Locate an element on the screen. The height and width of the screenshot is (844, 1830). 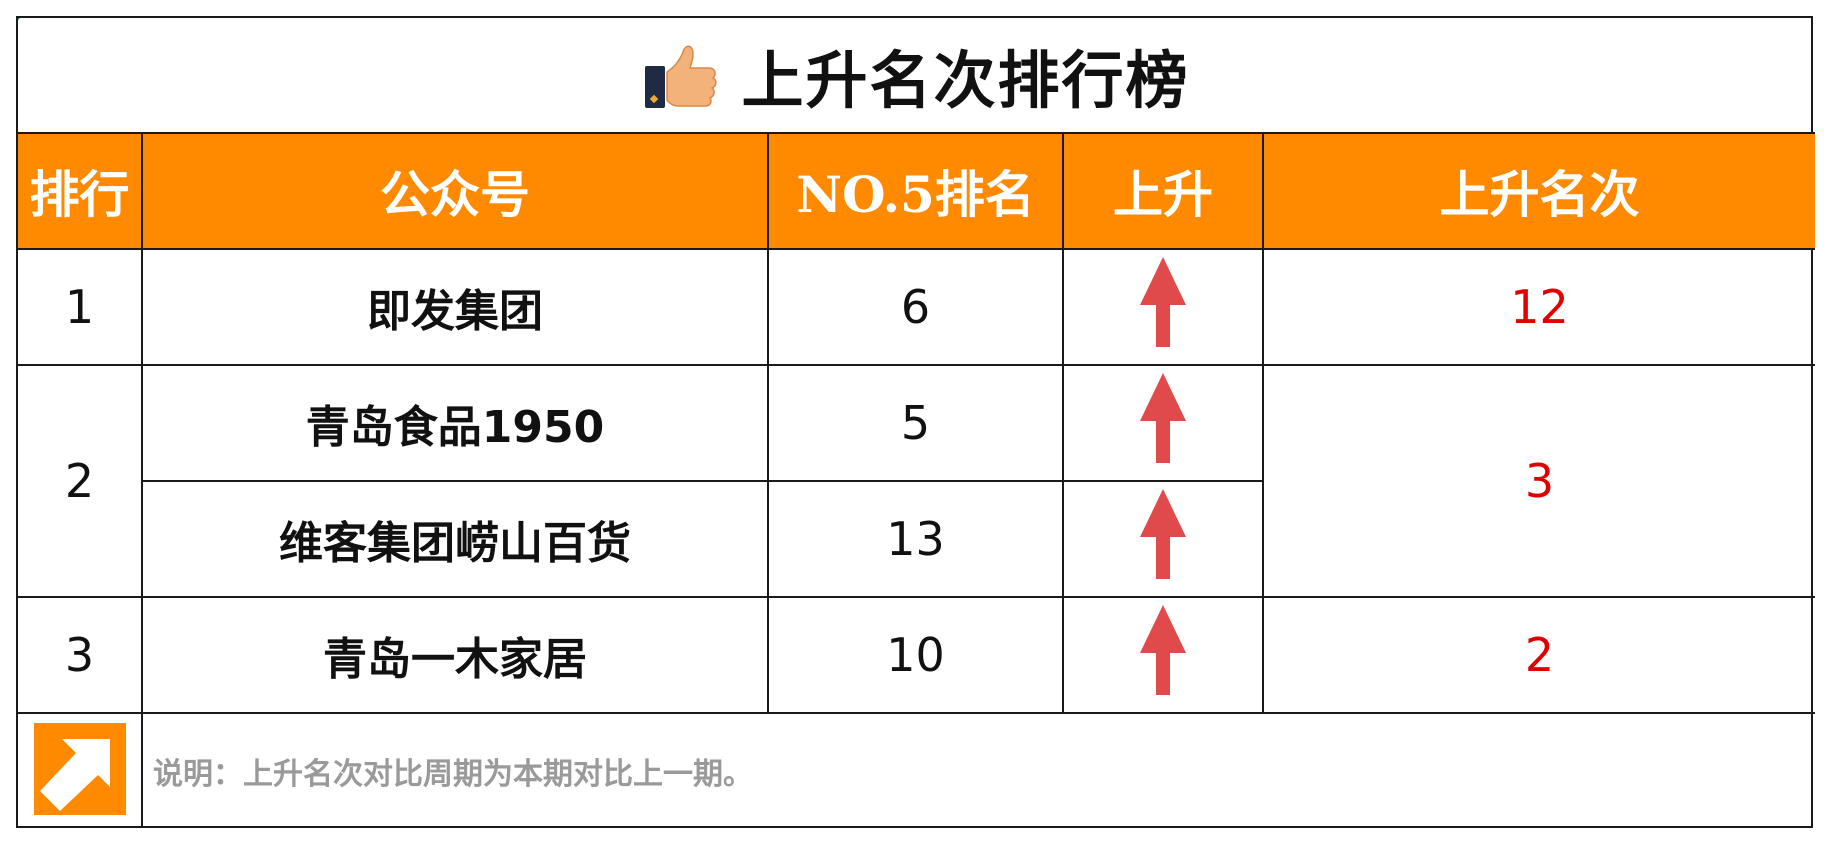
header-rank: 排行 is located at coordinates (80, 191).